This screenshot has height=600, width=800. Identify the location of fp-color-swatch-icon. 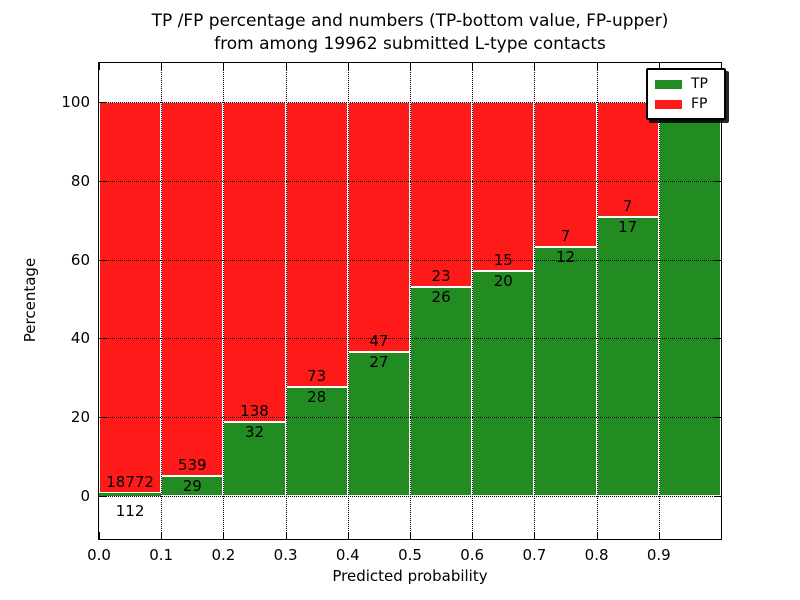
(668, 104).